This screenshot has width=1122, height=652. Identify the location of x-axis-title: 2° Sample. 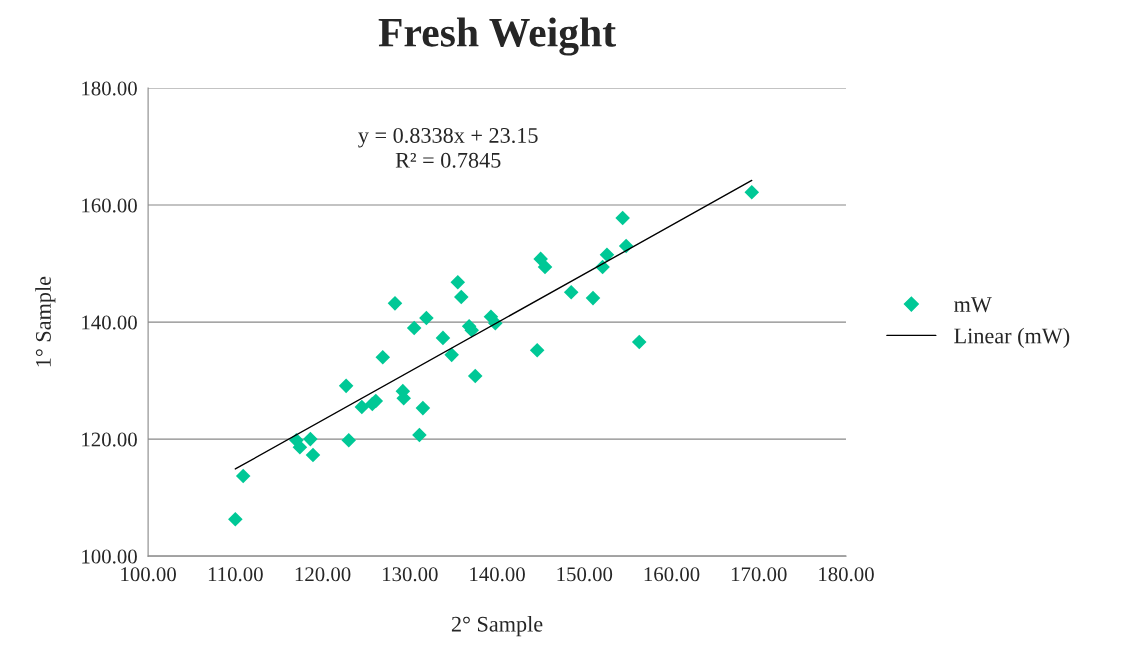
(497, 626).